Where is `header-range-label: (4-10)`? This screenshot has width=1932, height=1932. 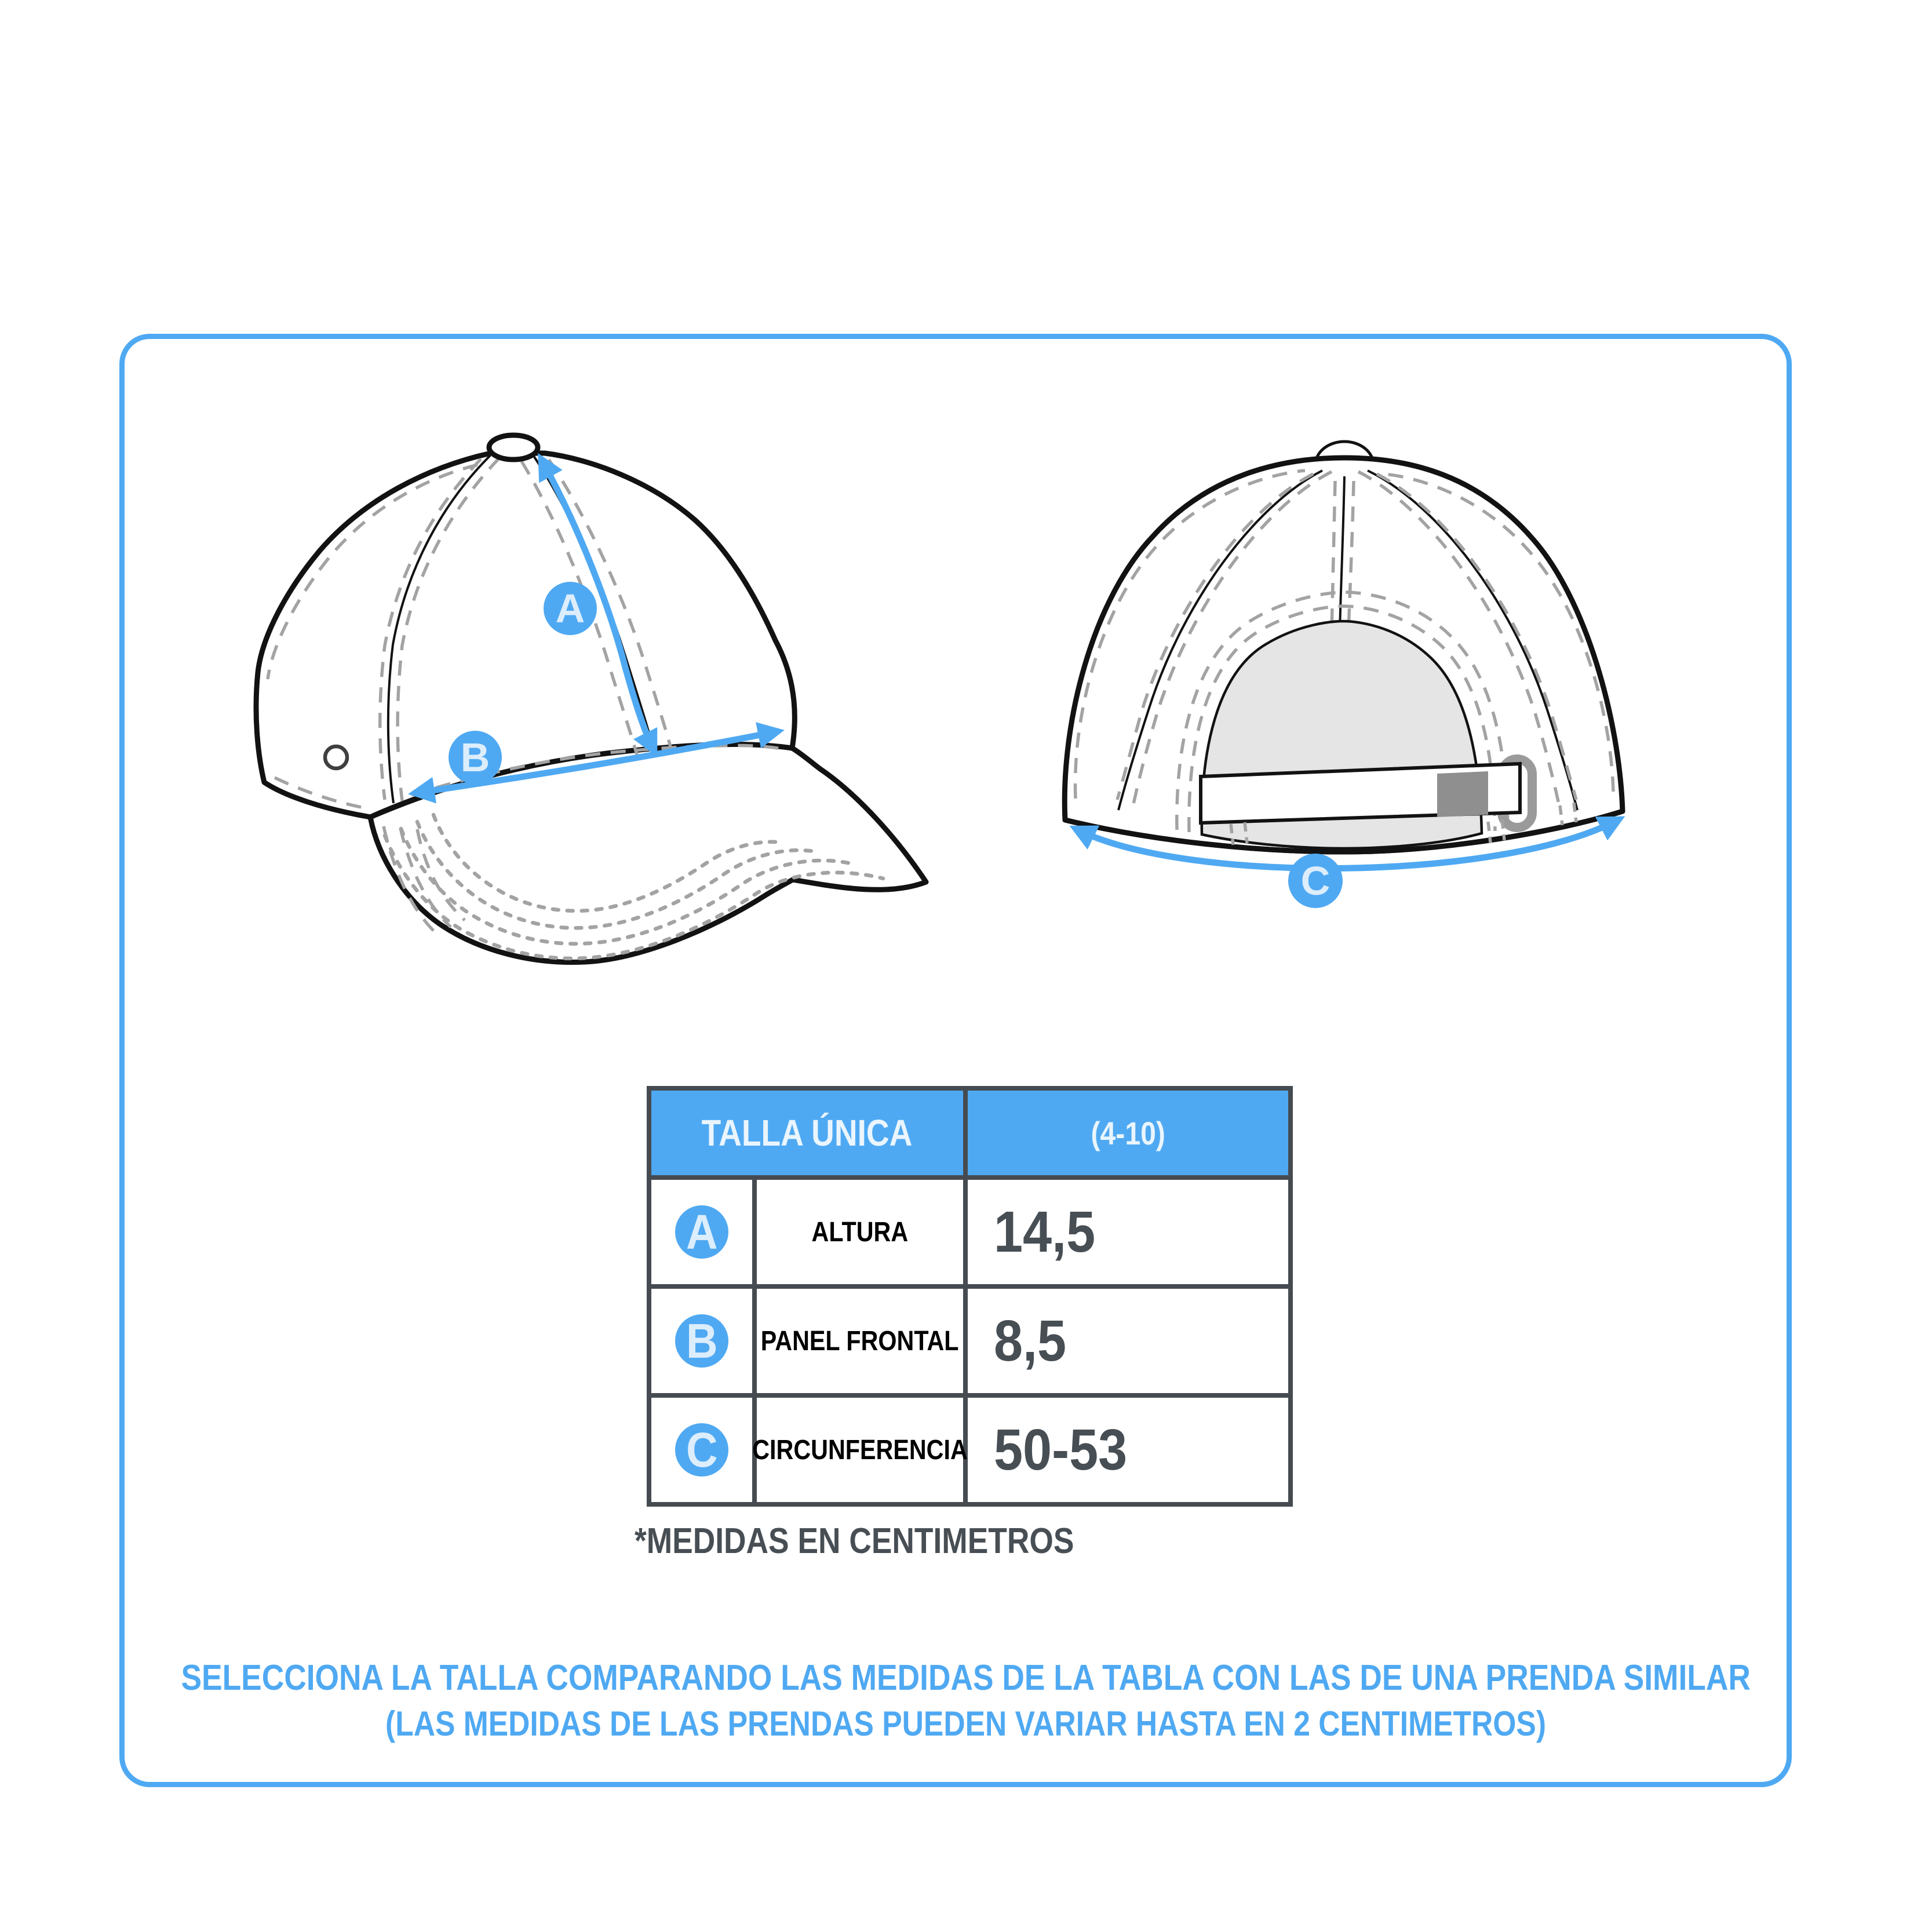
header-range-label: (4-10) is located at coordinates (1128, 1132).